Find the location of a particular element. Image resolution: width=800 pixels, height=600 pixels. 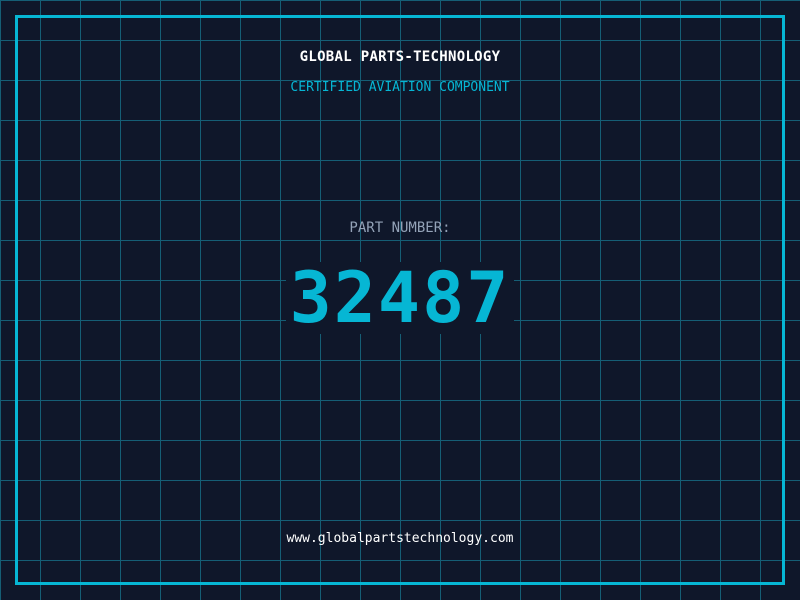

website-link: www.globalpartstechnology.com is located at coordinates (400, 538).